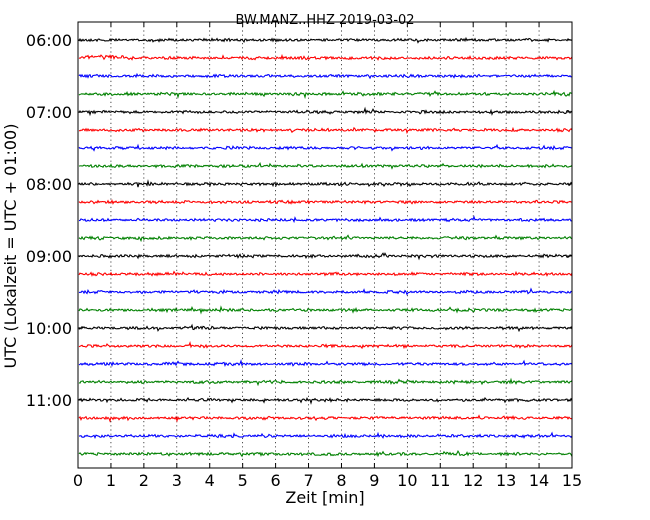 This screenshot has height=520, width=650. What do you see at coordinates (49, 400) in the screenshot?
I see `y-tick-label: 11:00` at bounding box center [49, 400].